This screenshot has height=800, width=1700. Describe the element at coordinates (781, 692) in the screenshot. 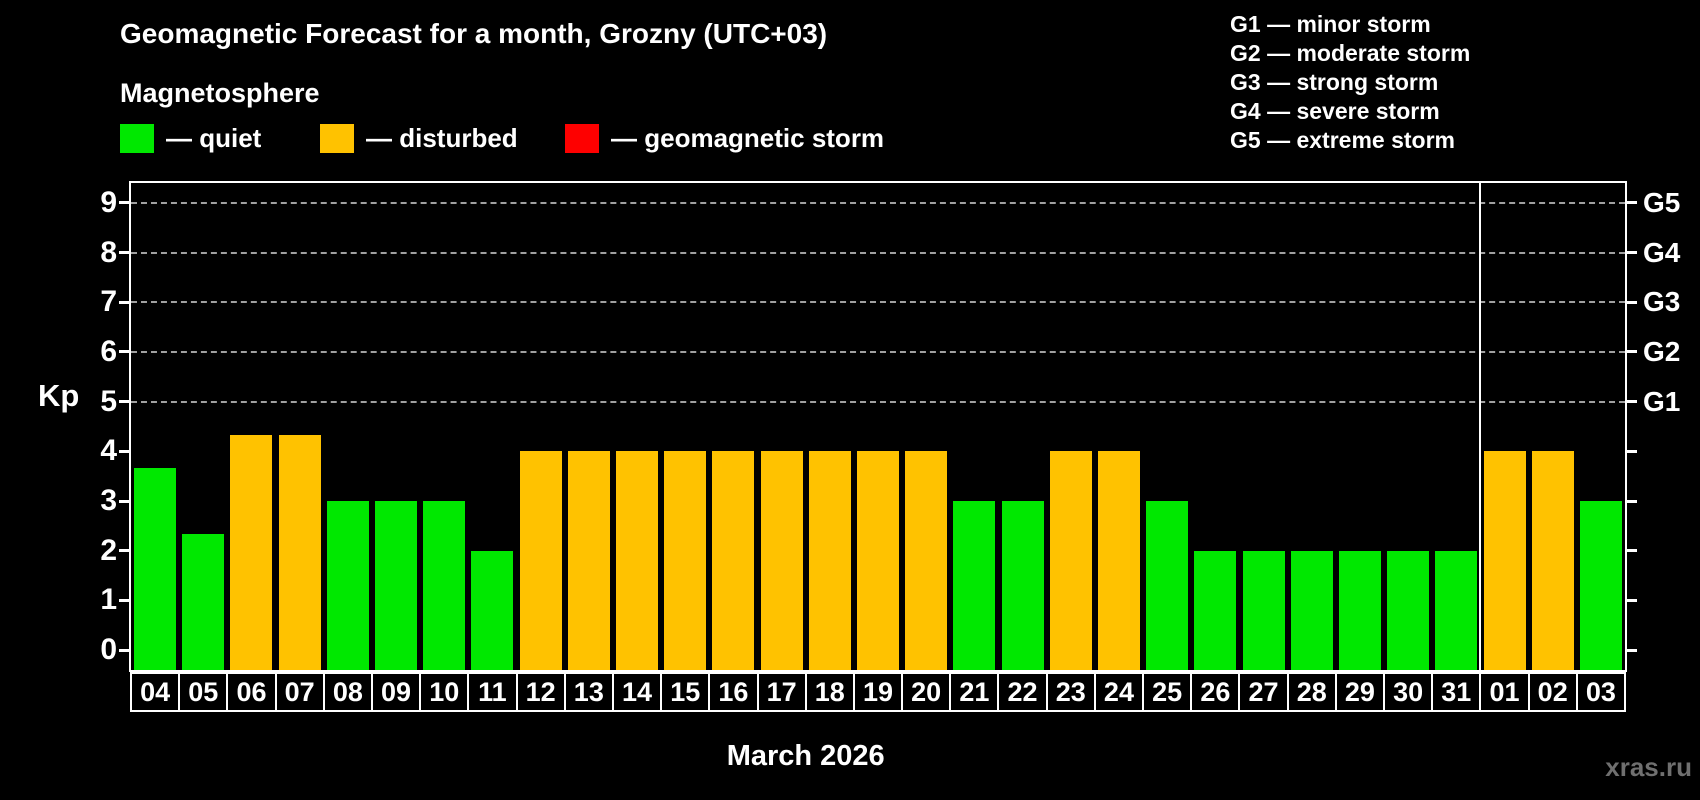

I see `date-label-17: 17` at that location.